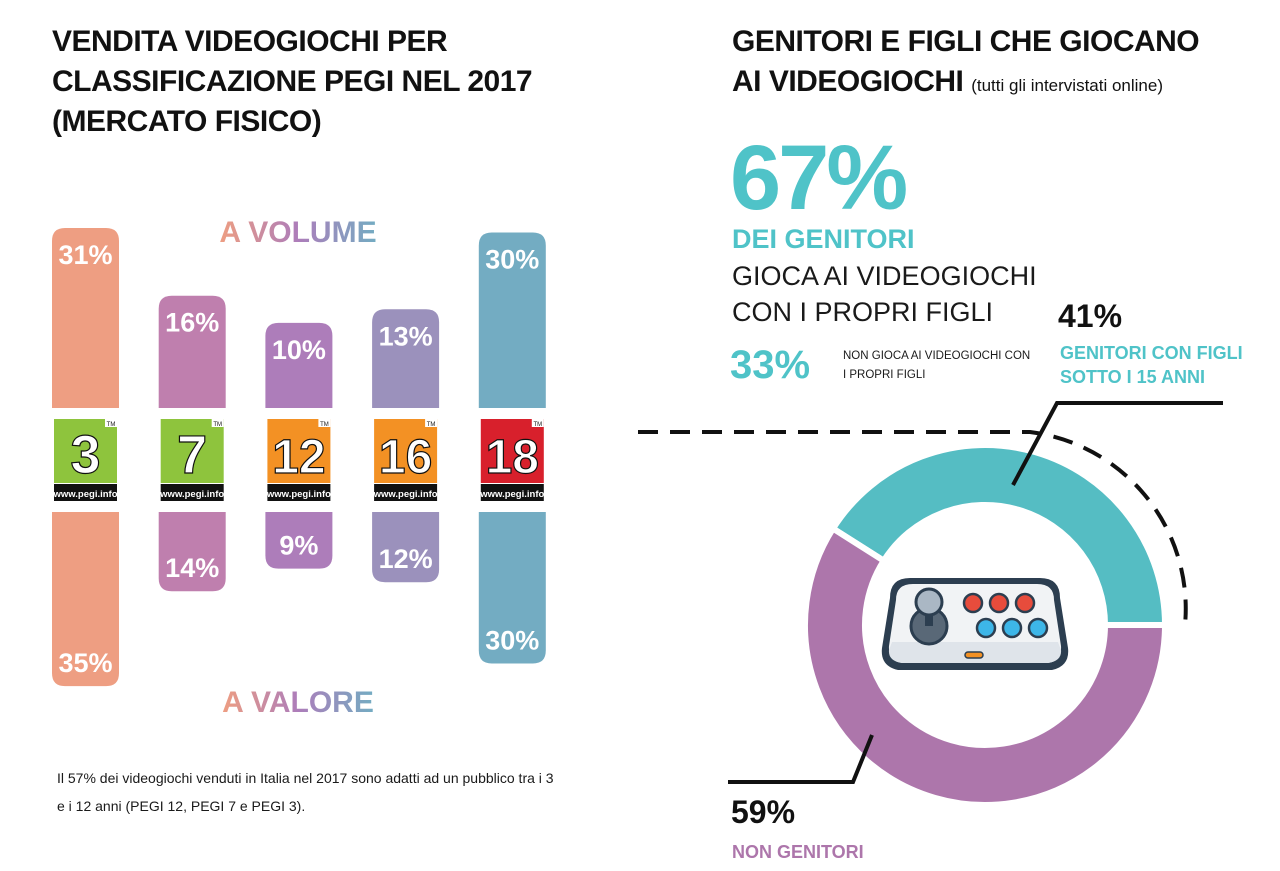 The image size is (1280, 871). What do you see at coordinates (1067, 85) in the screenshot?
I see `right-title-sub: (tutti gli intervistati online)` at bounding box center [1067, 85].